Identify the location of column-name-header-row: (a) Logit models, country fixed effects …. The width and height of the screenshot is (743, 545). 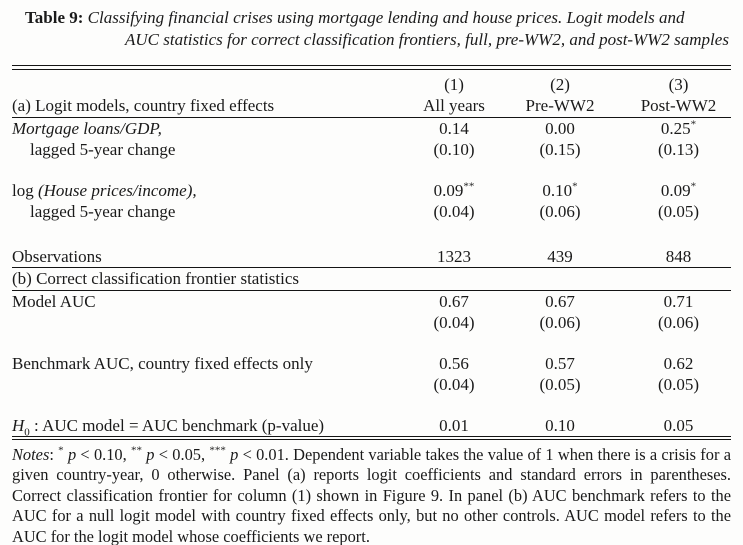
(371, 106).